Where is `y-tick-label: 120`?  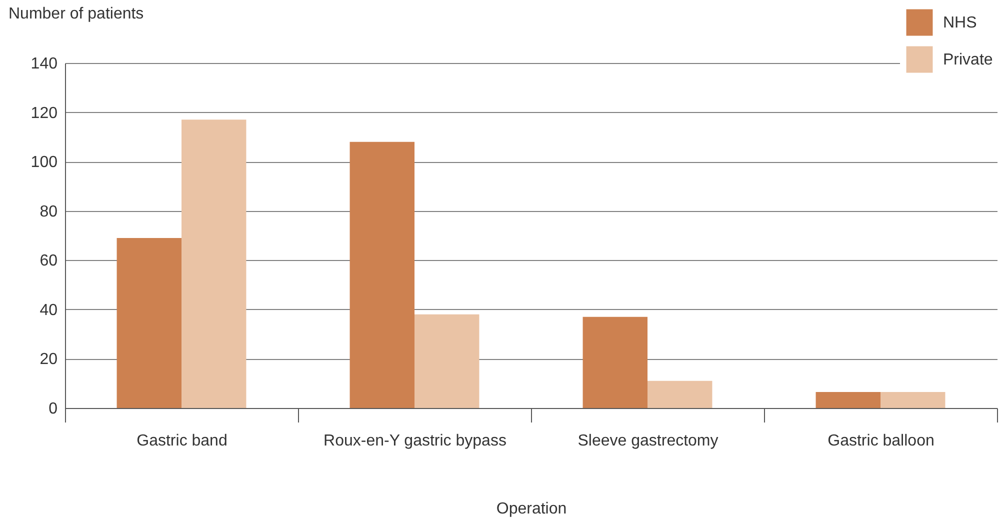
y-tick-label: 120 is located at coordinates (44, 113).